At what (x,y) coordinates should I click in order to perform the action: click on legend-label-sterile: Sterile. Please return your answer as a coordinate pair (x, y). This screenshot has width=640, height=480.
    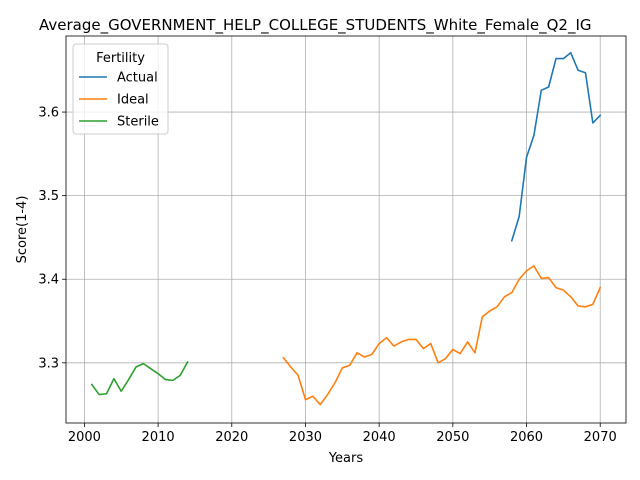
    Looking at the image, I should click on (138, 122).